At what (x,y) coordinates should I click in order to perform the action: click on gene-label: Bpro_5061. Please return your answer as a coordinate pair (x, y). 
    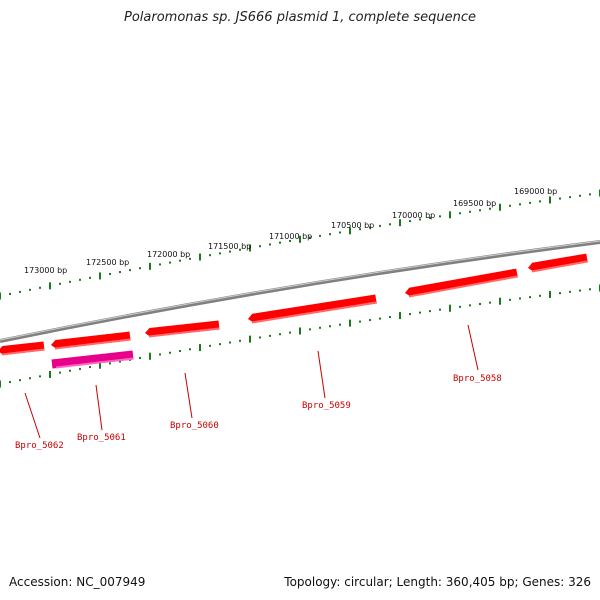
    Looking at the image, I should click on (101, 438).